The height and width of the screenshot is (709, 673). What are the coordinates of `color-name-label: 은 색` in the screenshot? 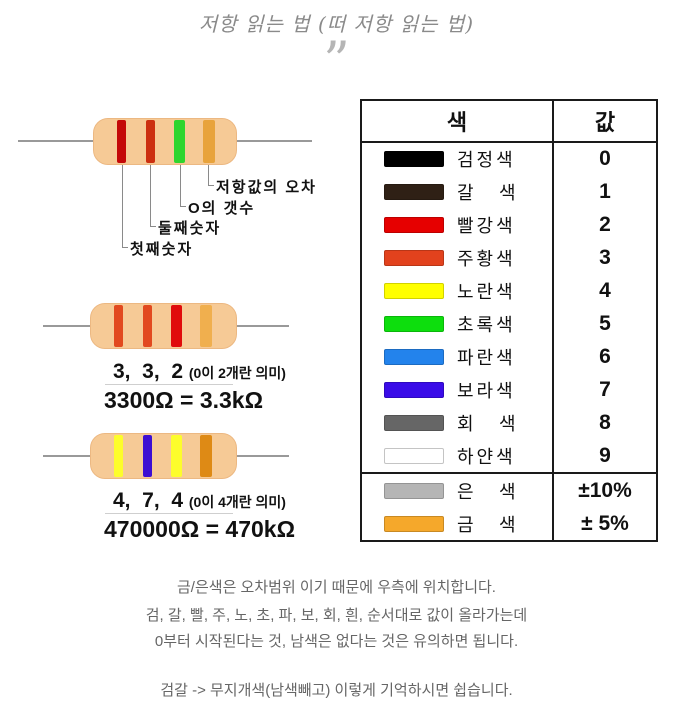 It's located at (488, 491).